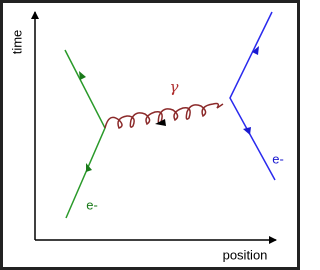 This screenshot has width=320, height=270. Describe the element at coordinates (16, 42) in the screenshot. I see `y-axis-label: time` at that location.